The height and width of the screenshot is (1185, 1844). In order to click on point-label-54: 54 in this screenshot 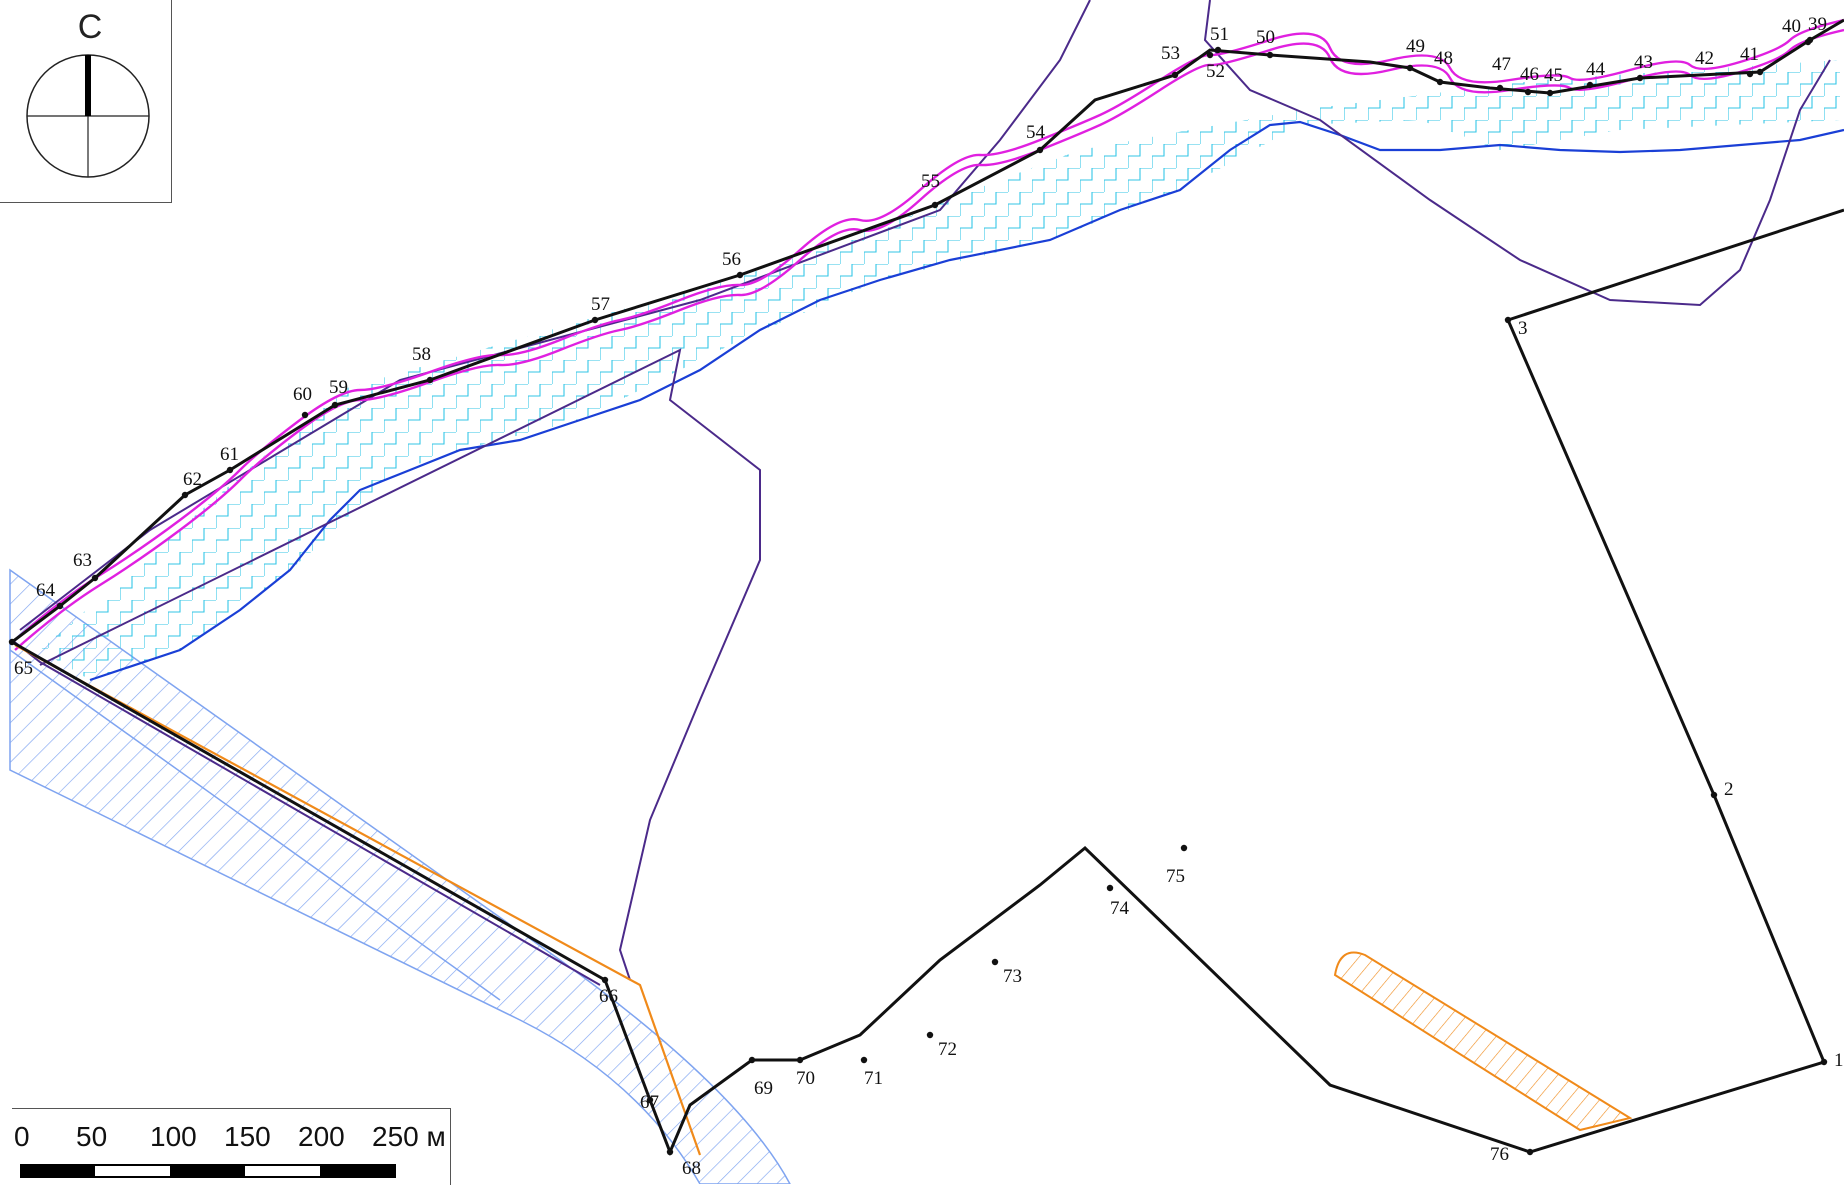, I will do `click(1036, 132)`.